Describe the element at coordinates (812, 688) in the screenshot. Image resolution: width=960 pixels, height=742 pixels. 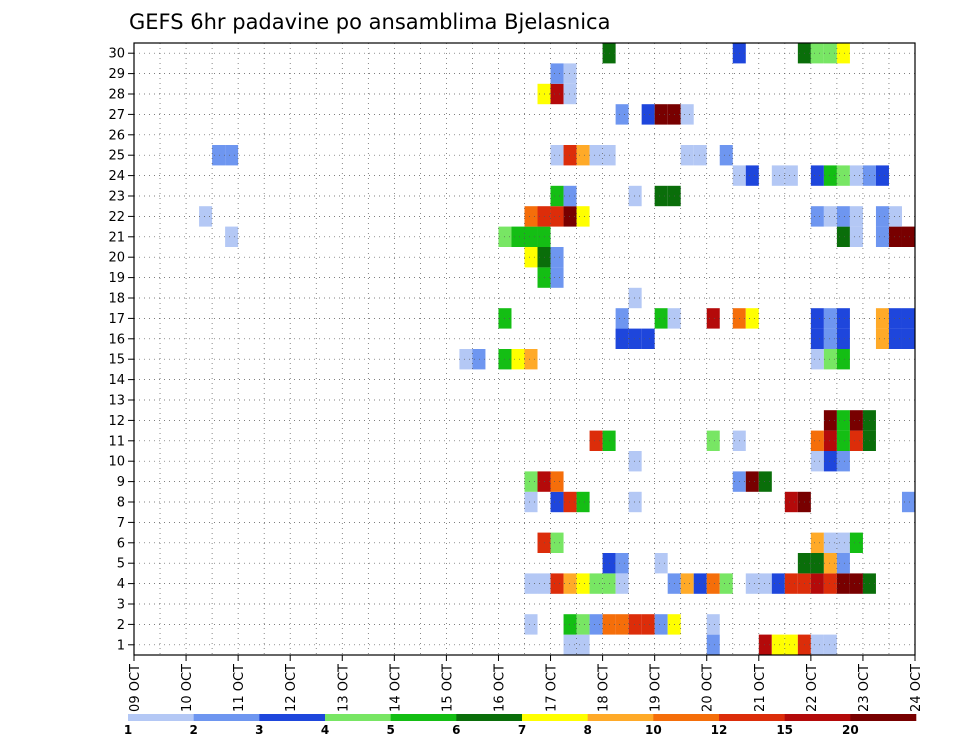
I see `x-tick-label: 22 OCT` at that location.